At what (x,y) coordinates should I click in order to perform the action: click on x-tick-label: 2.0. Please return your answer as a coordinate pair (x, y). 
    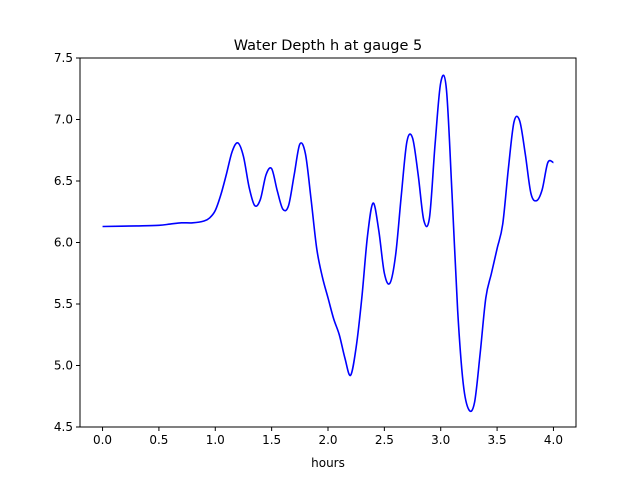
    Looking at the image, I should click on (327, 440).